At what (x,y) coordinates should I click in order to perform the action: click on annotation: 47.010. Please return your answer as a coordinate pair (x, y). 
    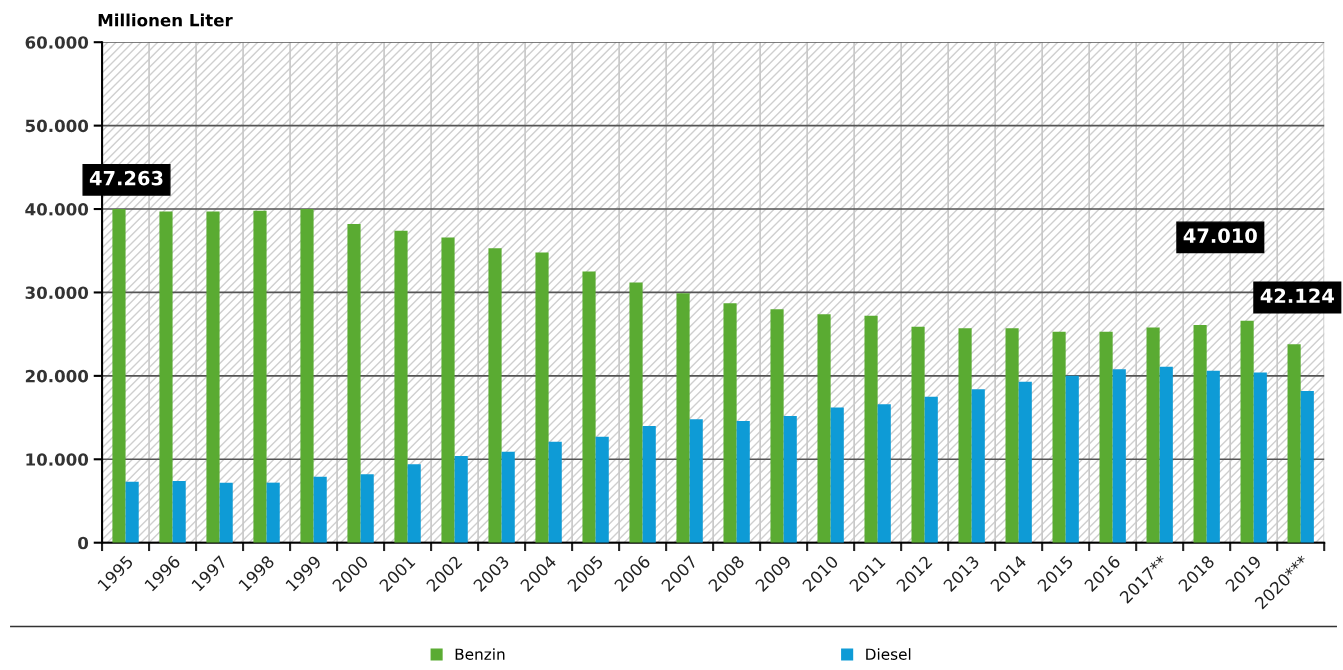
    Looking at the image, I should click on (1220, 236).